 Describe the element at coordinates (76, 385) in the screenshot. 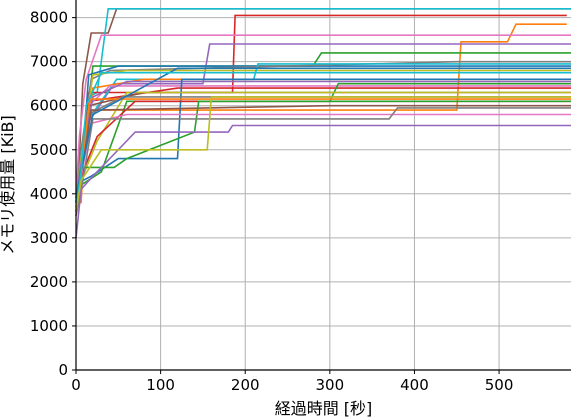

I see `x-tick-label: 0` at that location.